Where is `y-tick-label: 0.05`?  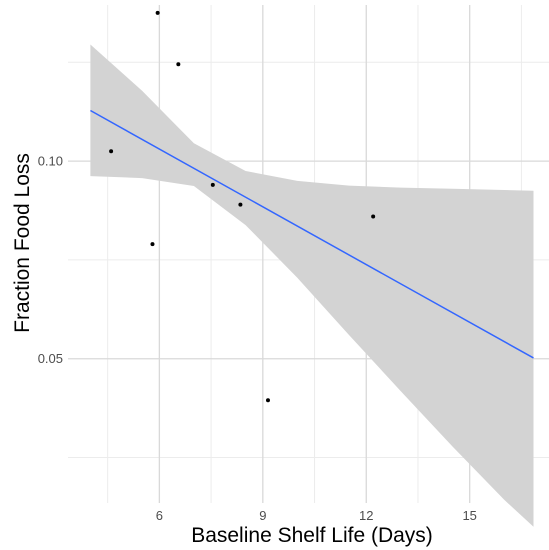 y-tick-label: 0.05 is located at coordinates (50, 358).